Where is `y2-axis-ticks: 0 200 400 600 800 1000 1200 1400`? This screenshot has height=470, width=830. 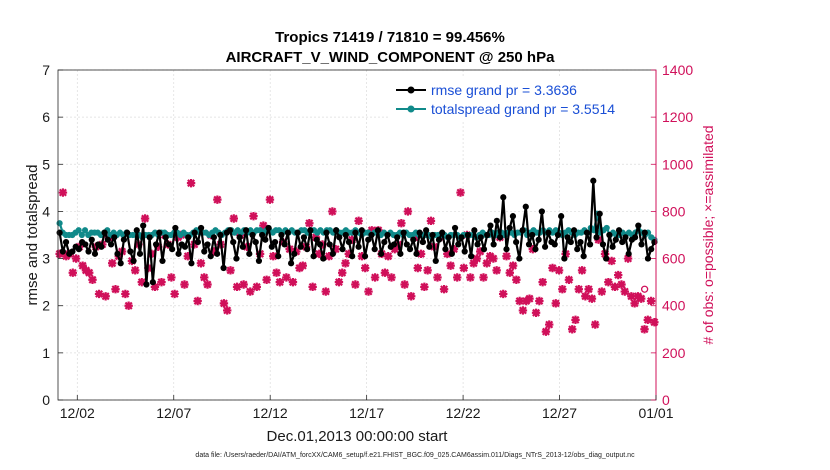 y2-axis-ticks: 0 200 400 600 800 1000 1200 1400 is located at coordinates (672, 235).